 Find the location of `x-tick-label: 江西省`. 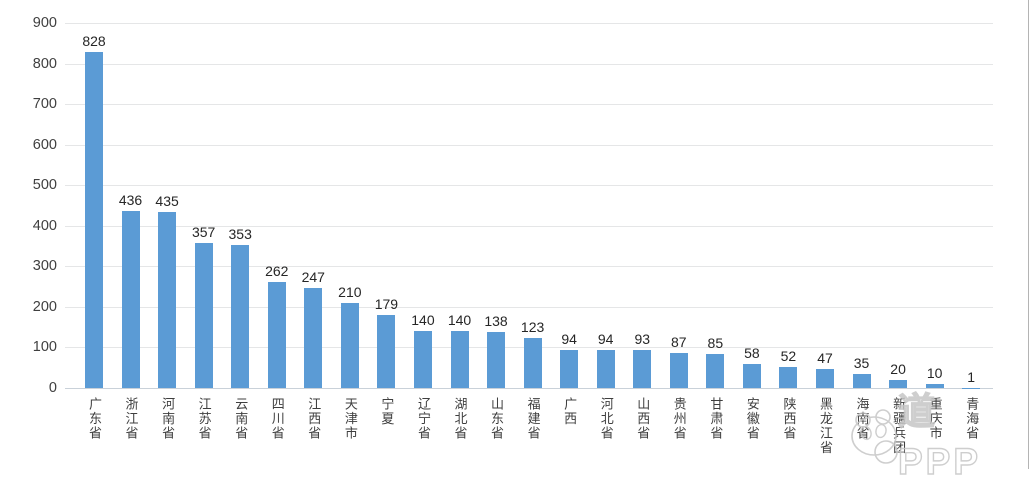

x-tick-label: 江西省 is located at coordinates (313, 419).